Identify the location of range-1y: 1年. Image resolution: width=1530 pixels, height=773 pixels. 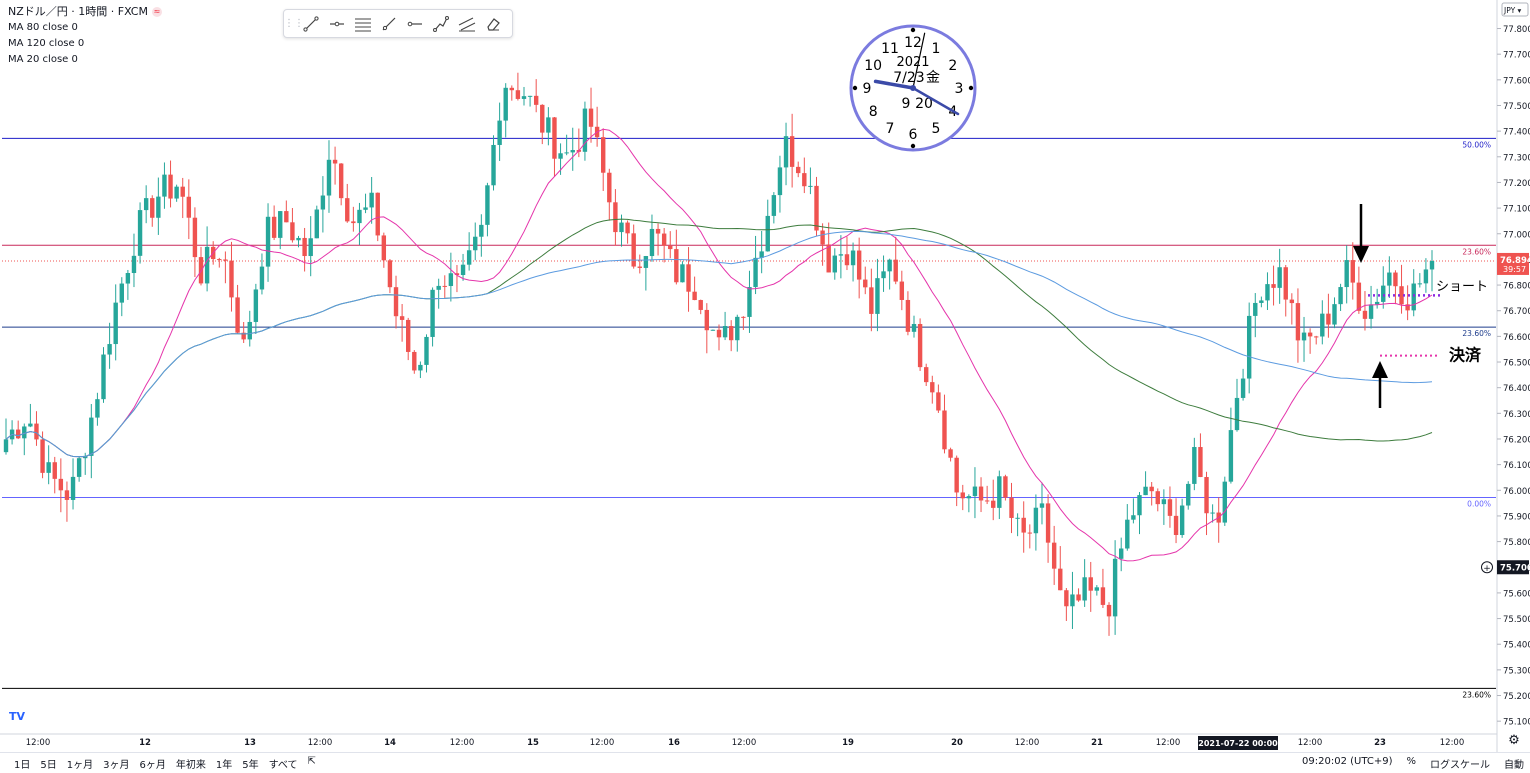
(224, 765).